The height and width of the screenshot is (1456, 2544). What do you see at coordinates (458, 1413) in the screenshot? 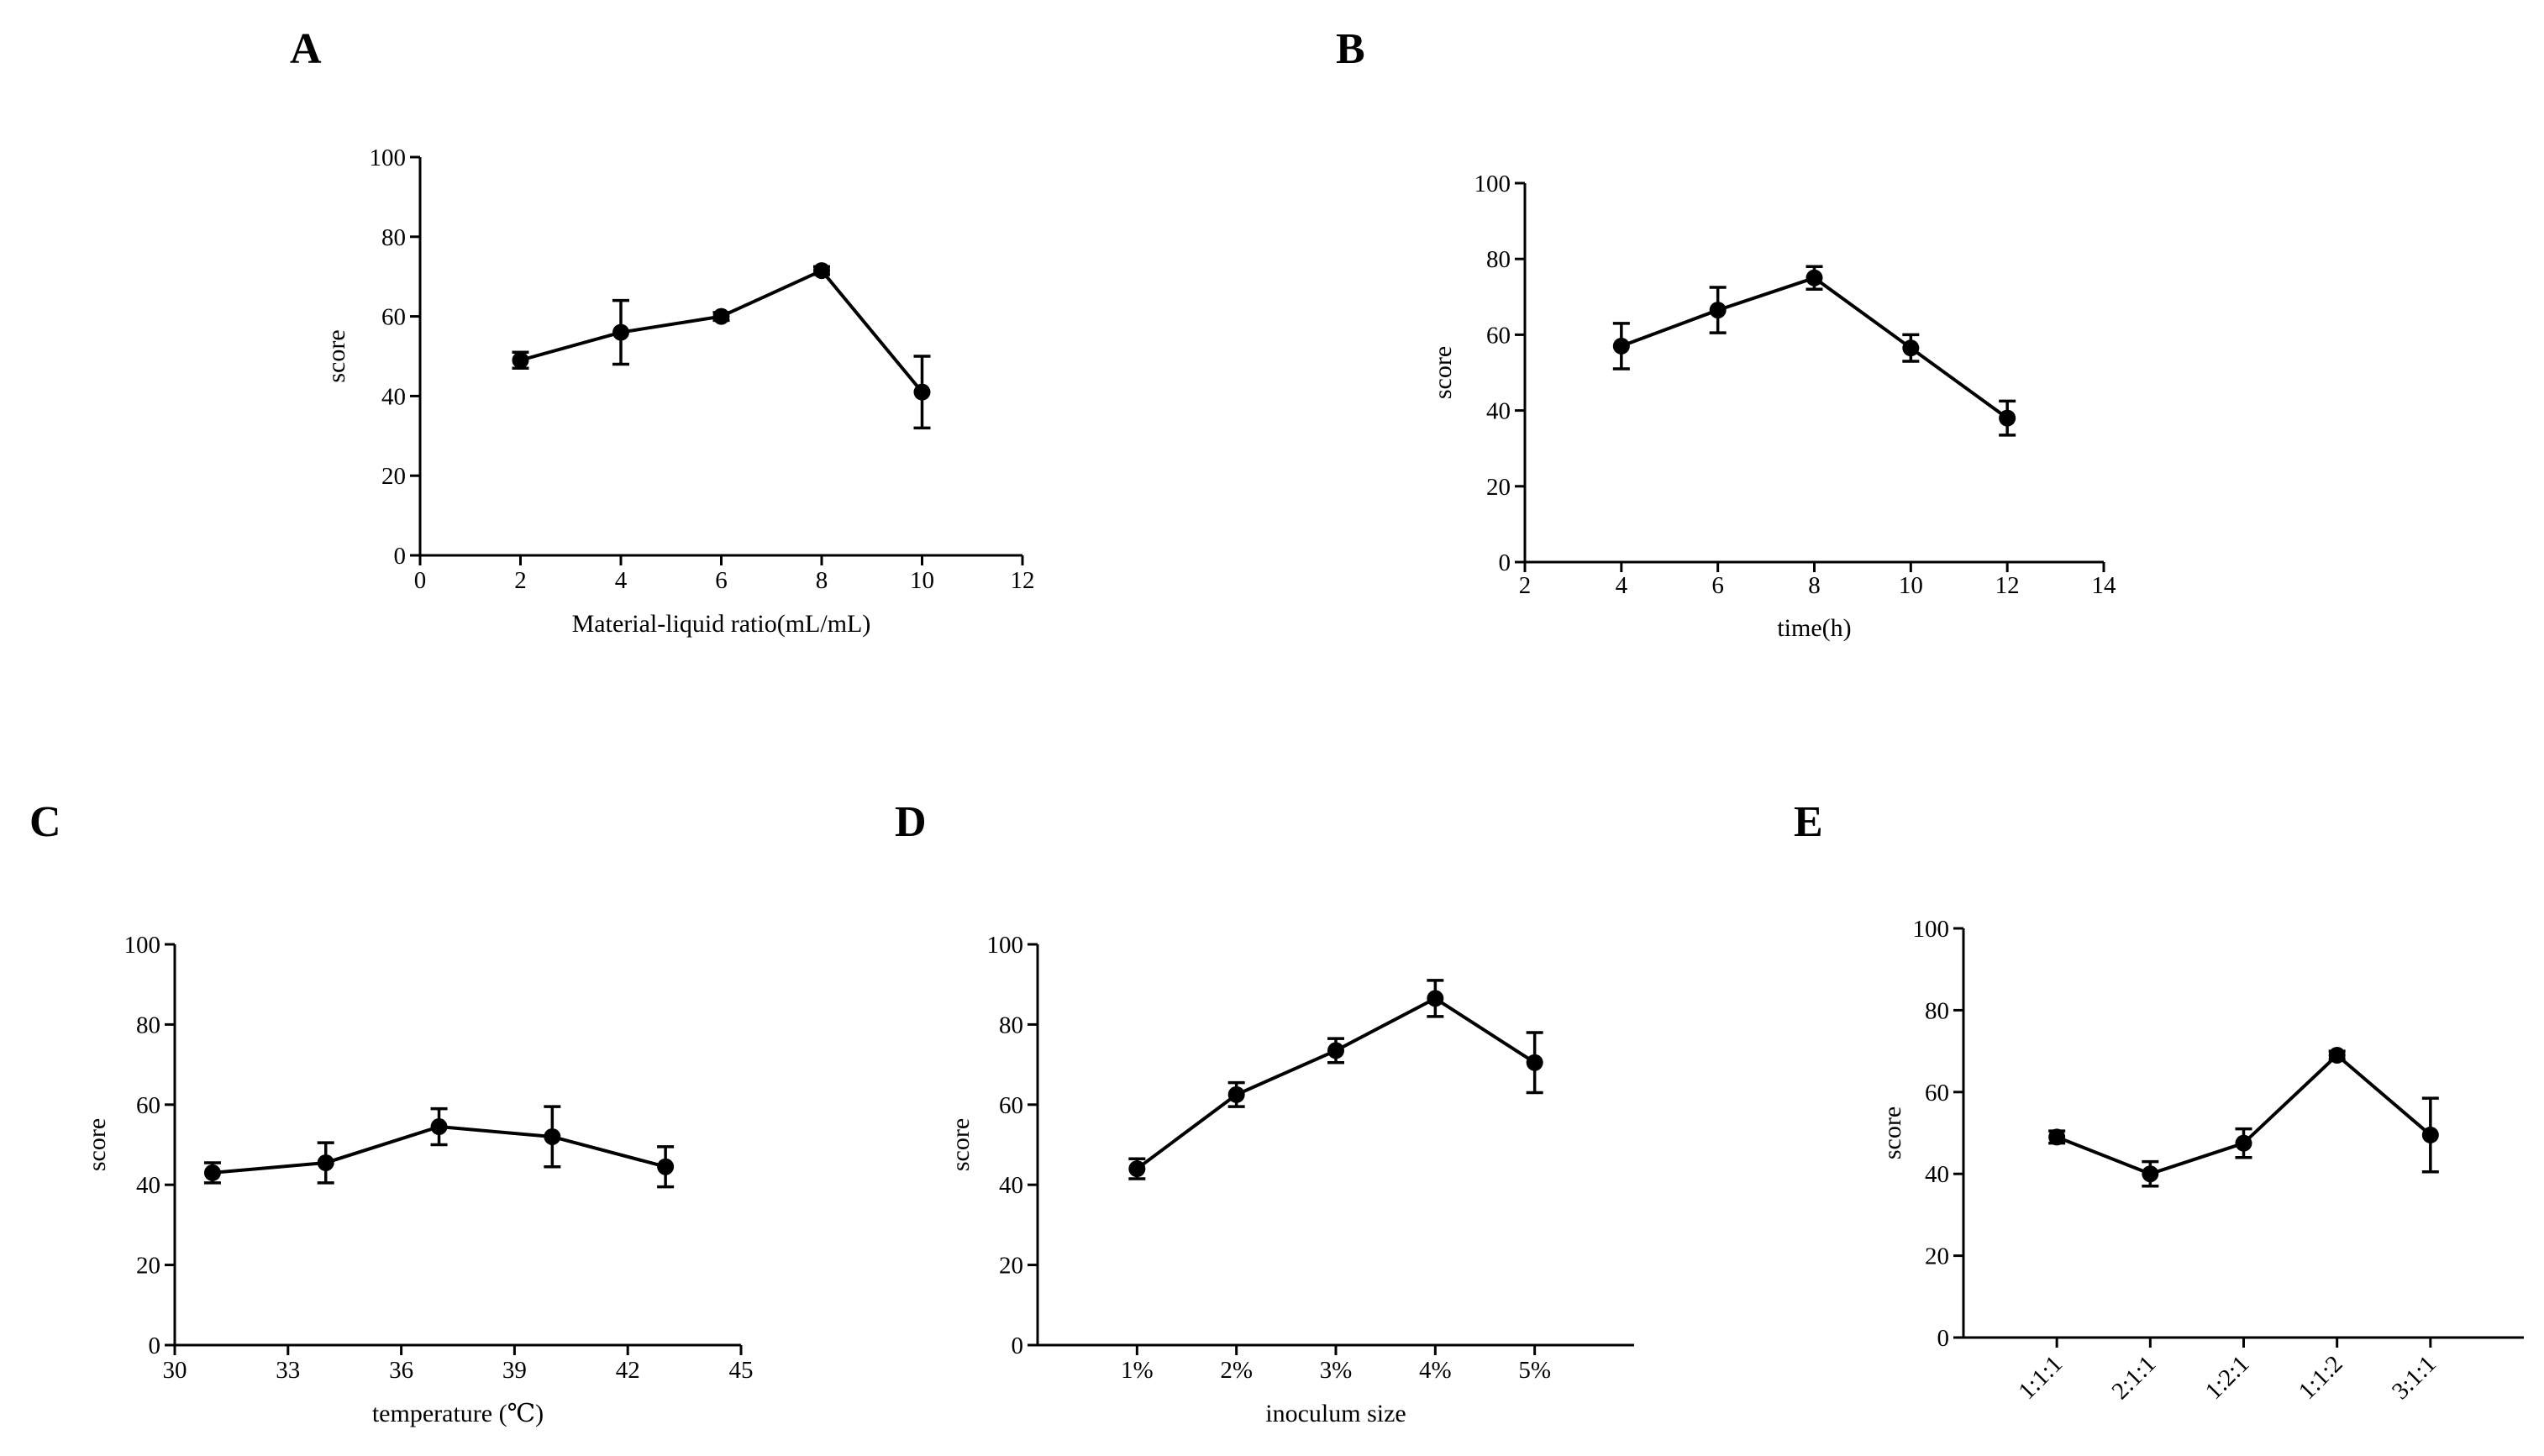
I see `x-axis-title: temperature (℃)` at bounding box center [458, 1413].